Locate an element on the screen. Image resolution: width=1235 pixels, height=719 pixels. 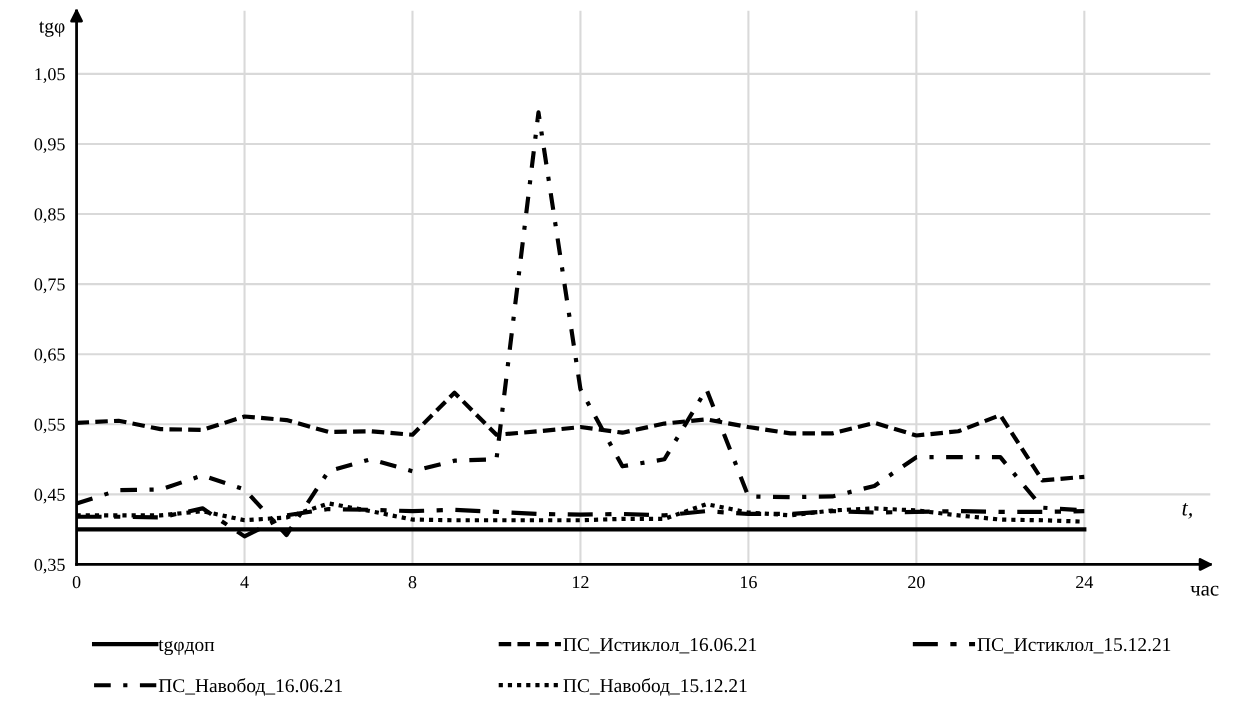
y-tick-label: 0,55 is located at coordinates (49, 426).